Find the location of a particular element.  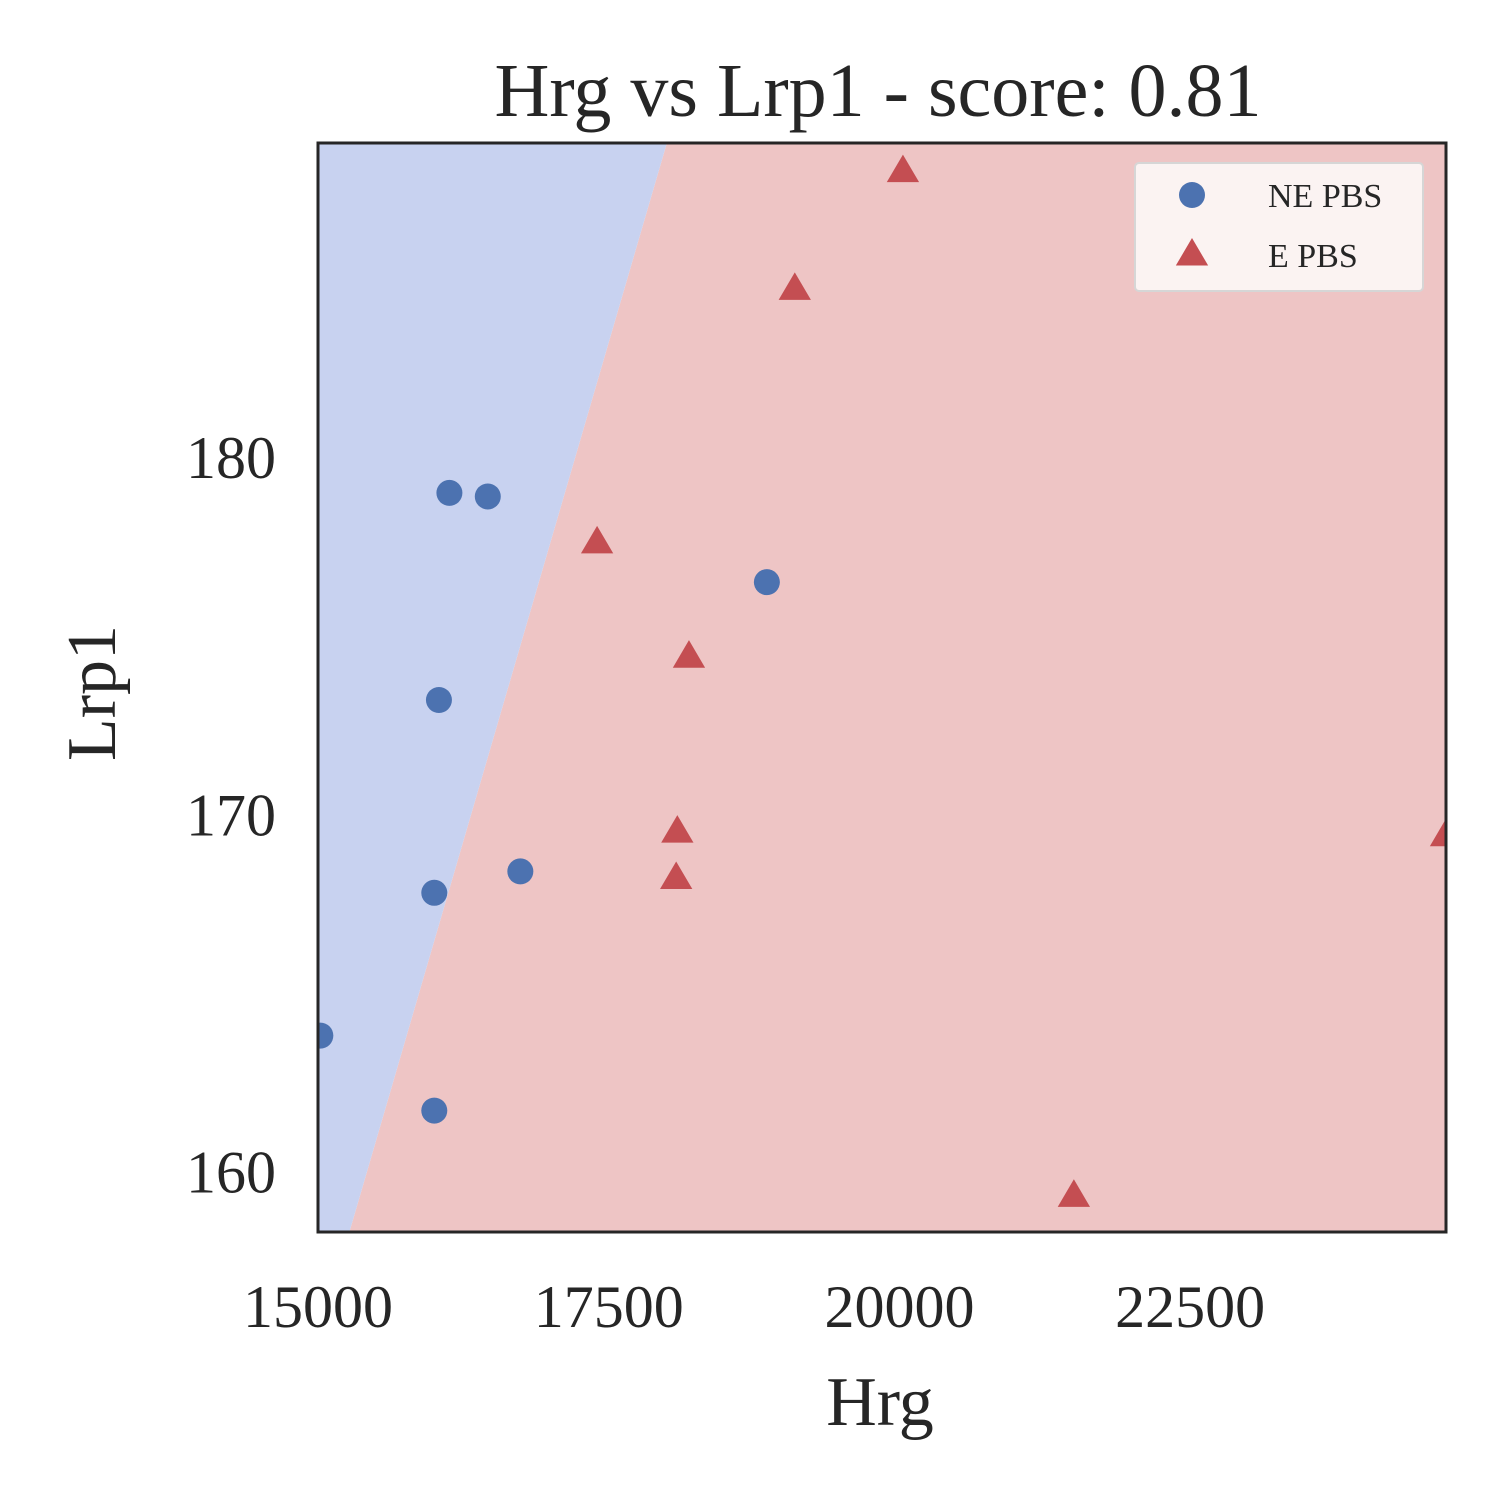

legend-label-e-pbs: E PBS is located at coordinates (1313, 256).